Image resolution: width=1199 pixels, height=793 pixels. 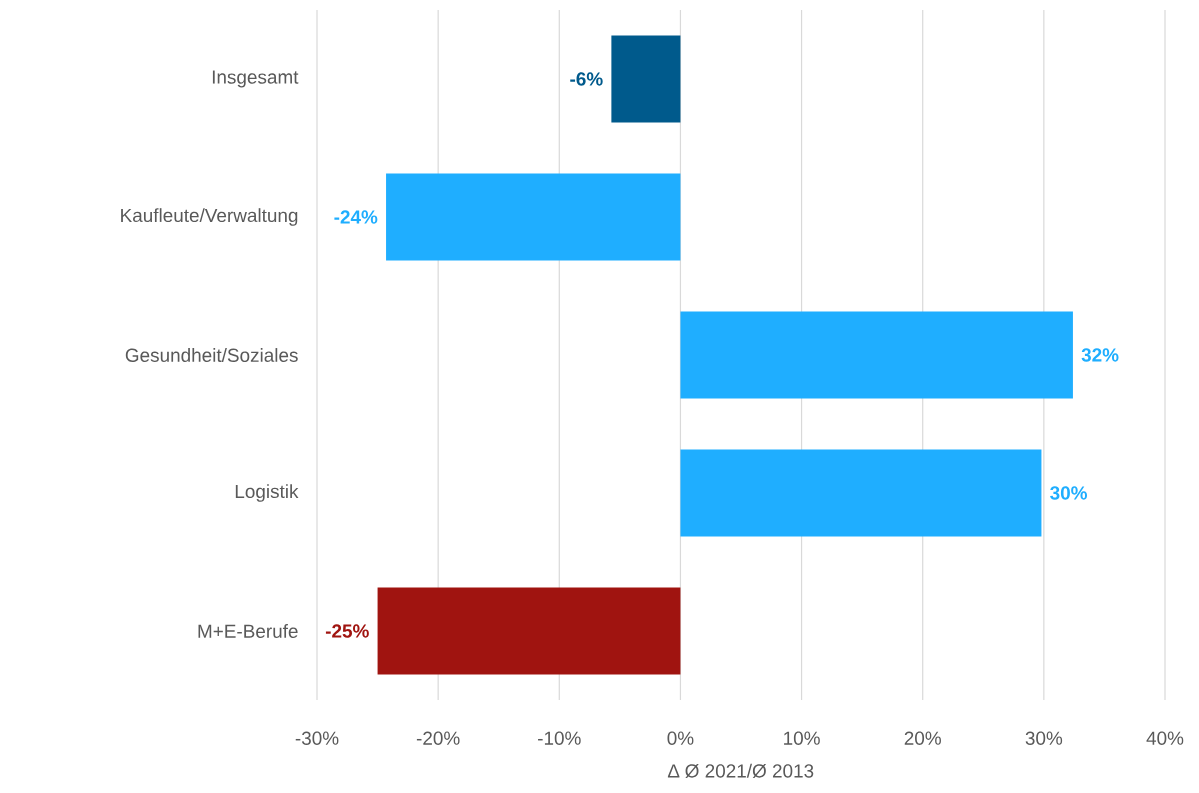 I want to click on y-tick-label: M+E-Berufe, so click(x=248, y=631).